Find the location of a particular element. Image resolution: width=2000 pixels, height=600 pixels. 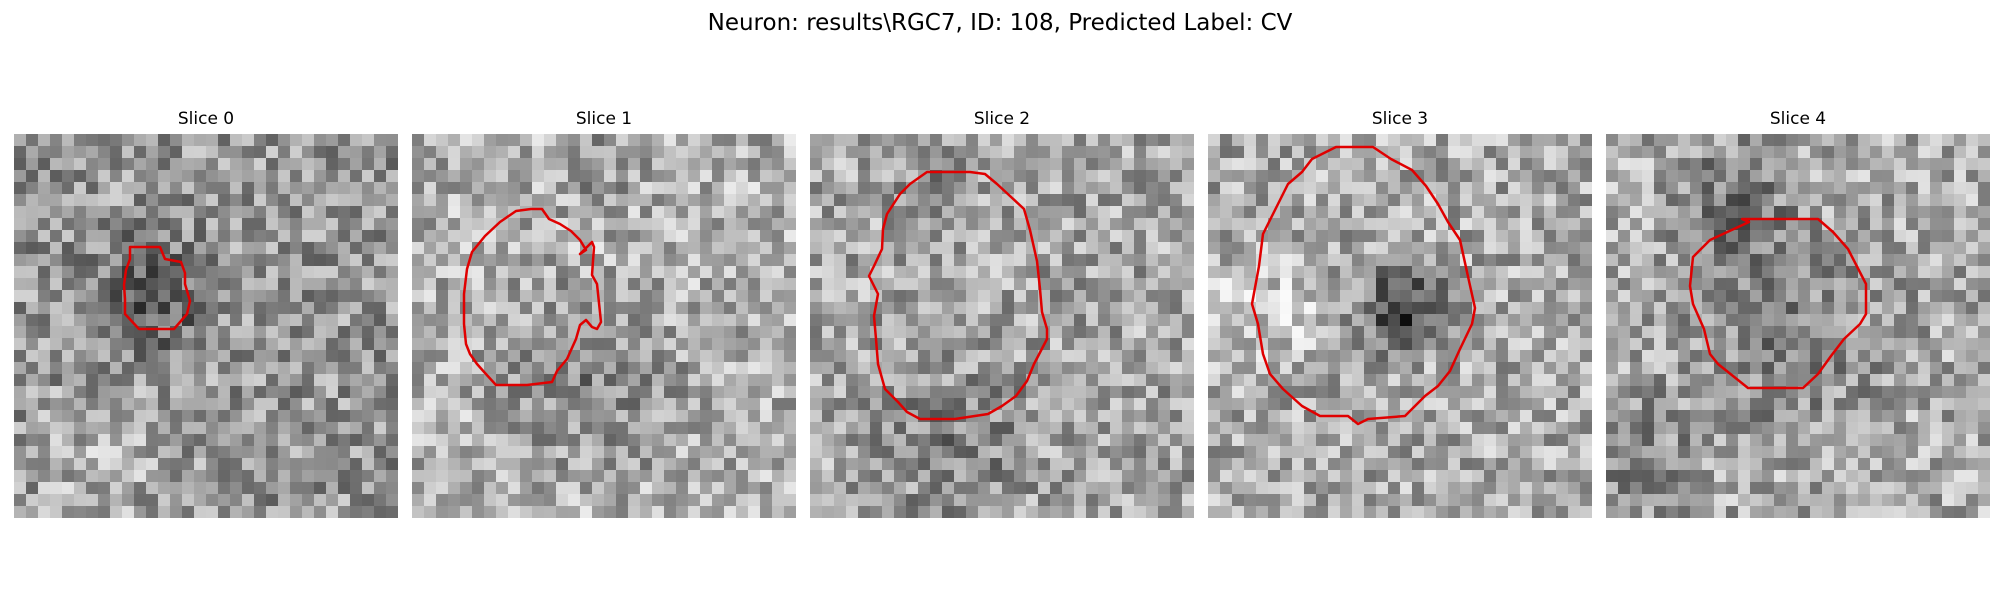

slice-panel-1: Slice 1 is located at coordinates (604, 313).